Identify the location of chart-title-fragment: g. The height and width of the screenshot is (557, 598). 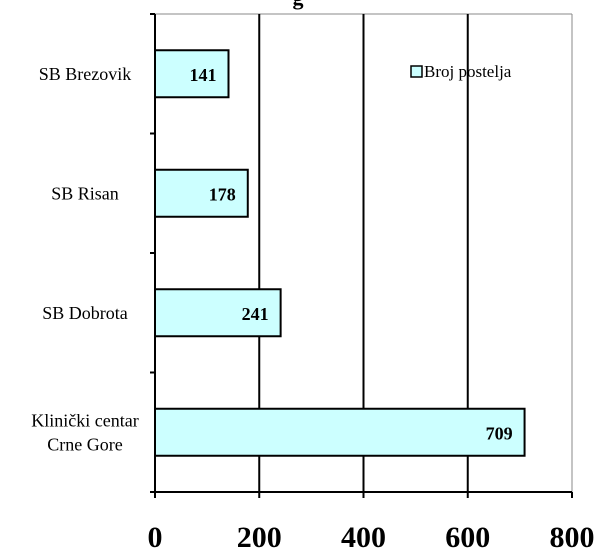
(298, 5).